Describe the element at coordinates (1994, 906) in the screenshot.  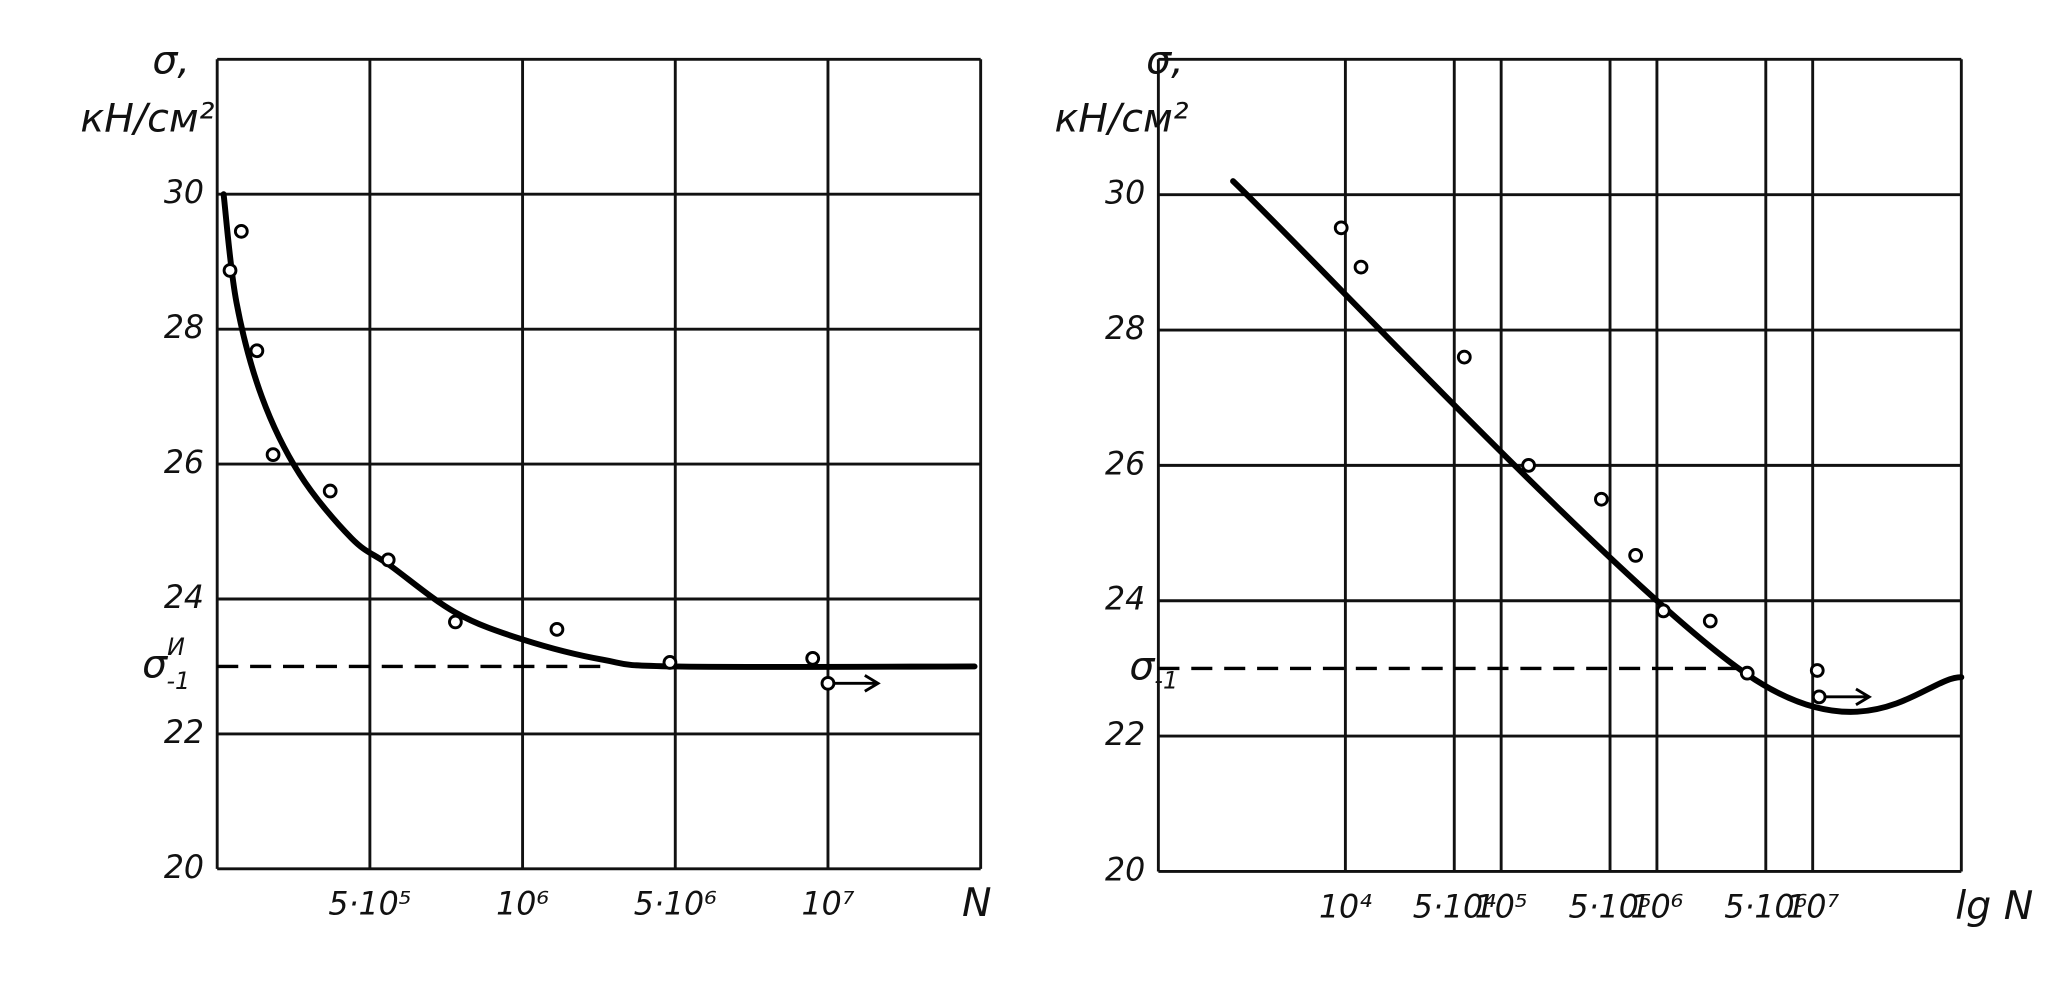
I see `x-axis-label: lg N` at that location.